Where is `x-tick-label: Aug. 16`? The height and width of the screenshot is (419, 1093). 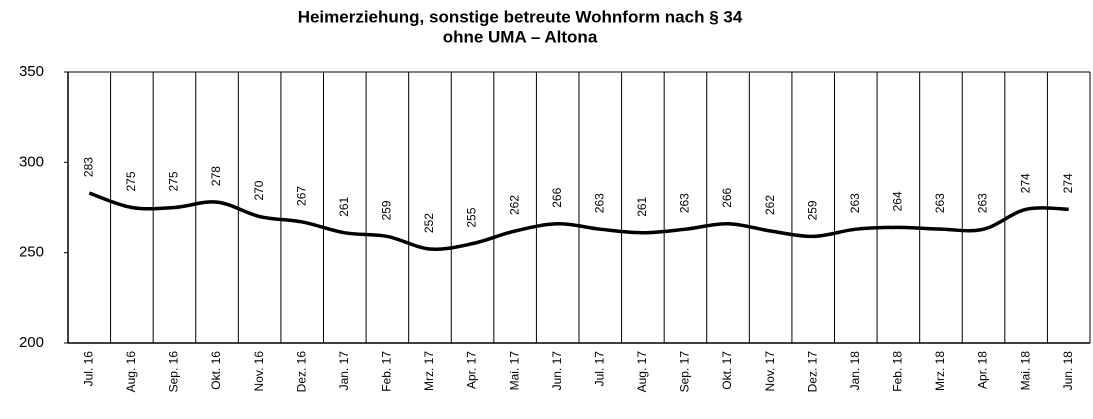 x-tick-label: Aug. 16 is located at coordinates (131, 372).